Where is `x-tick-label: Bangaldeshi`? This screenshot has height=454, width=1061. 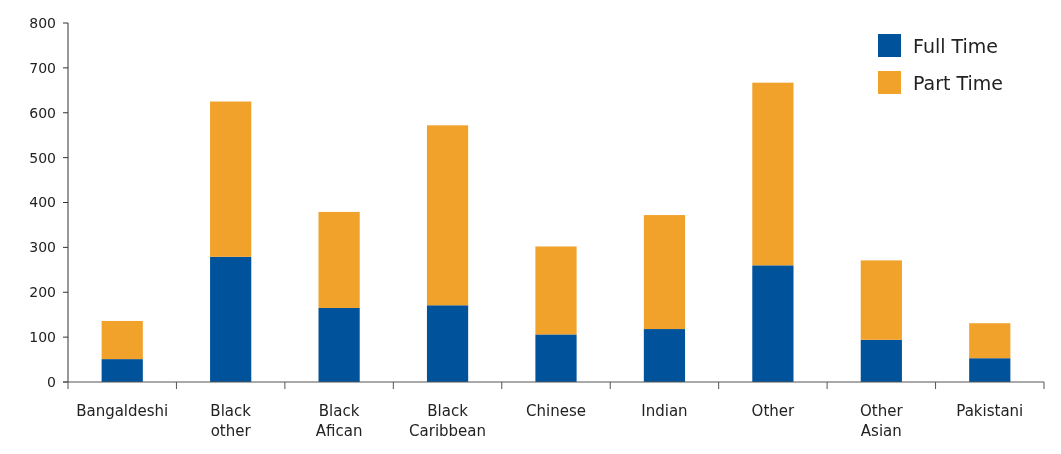 x-tick-label: Bangaldeshi is located at coordinates (122, 411).